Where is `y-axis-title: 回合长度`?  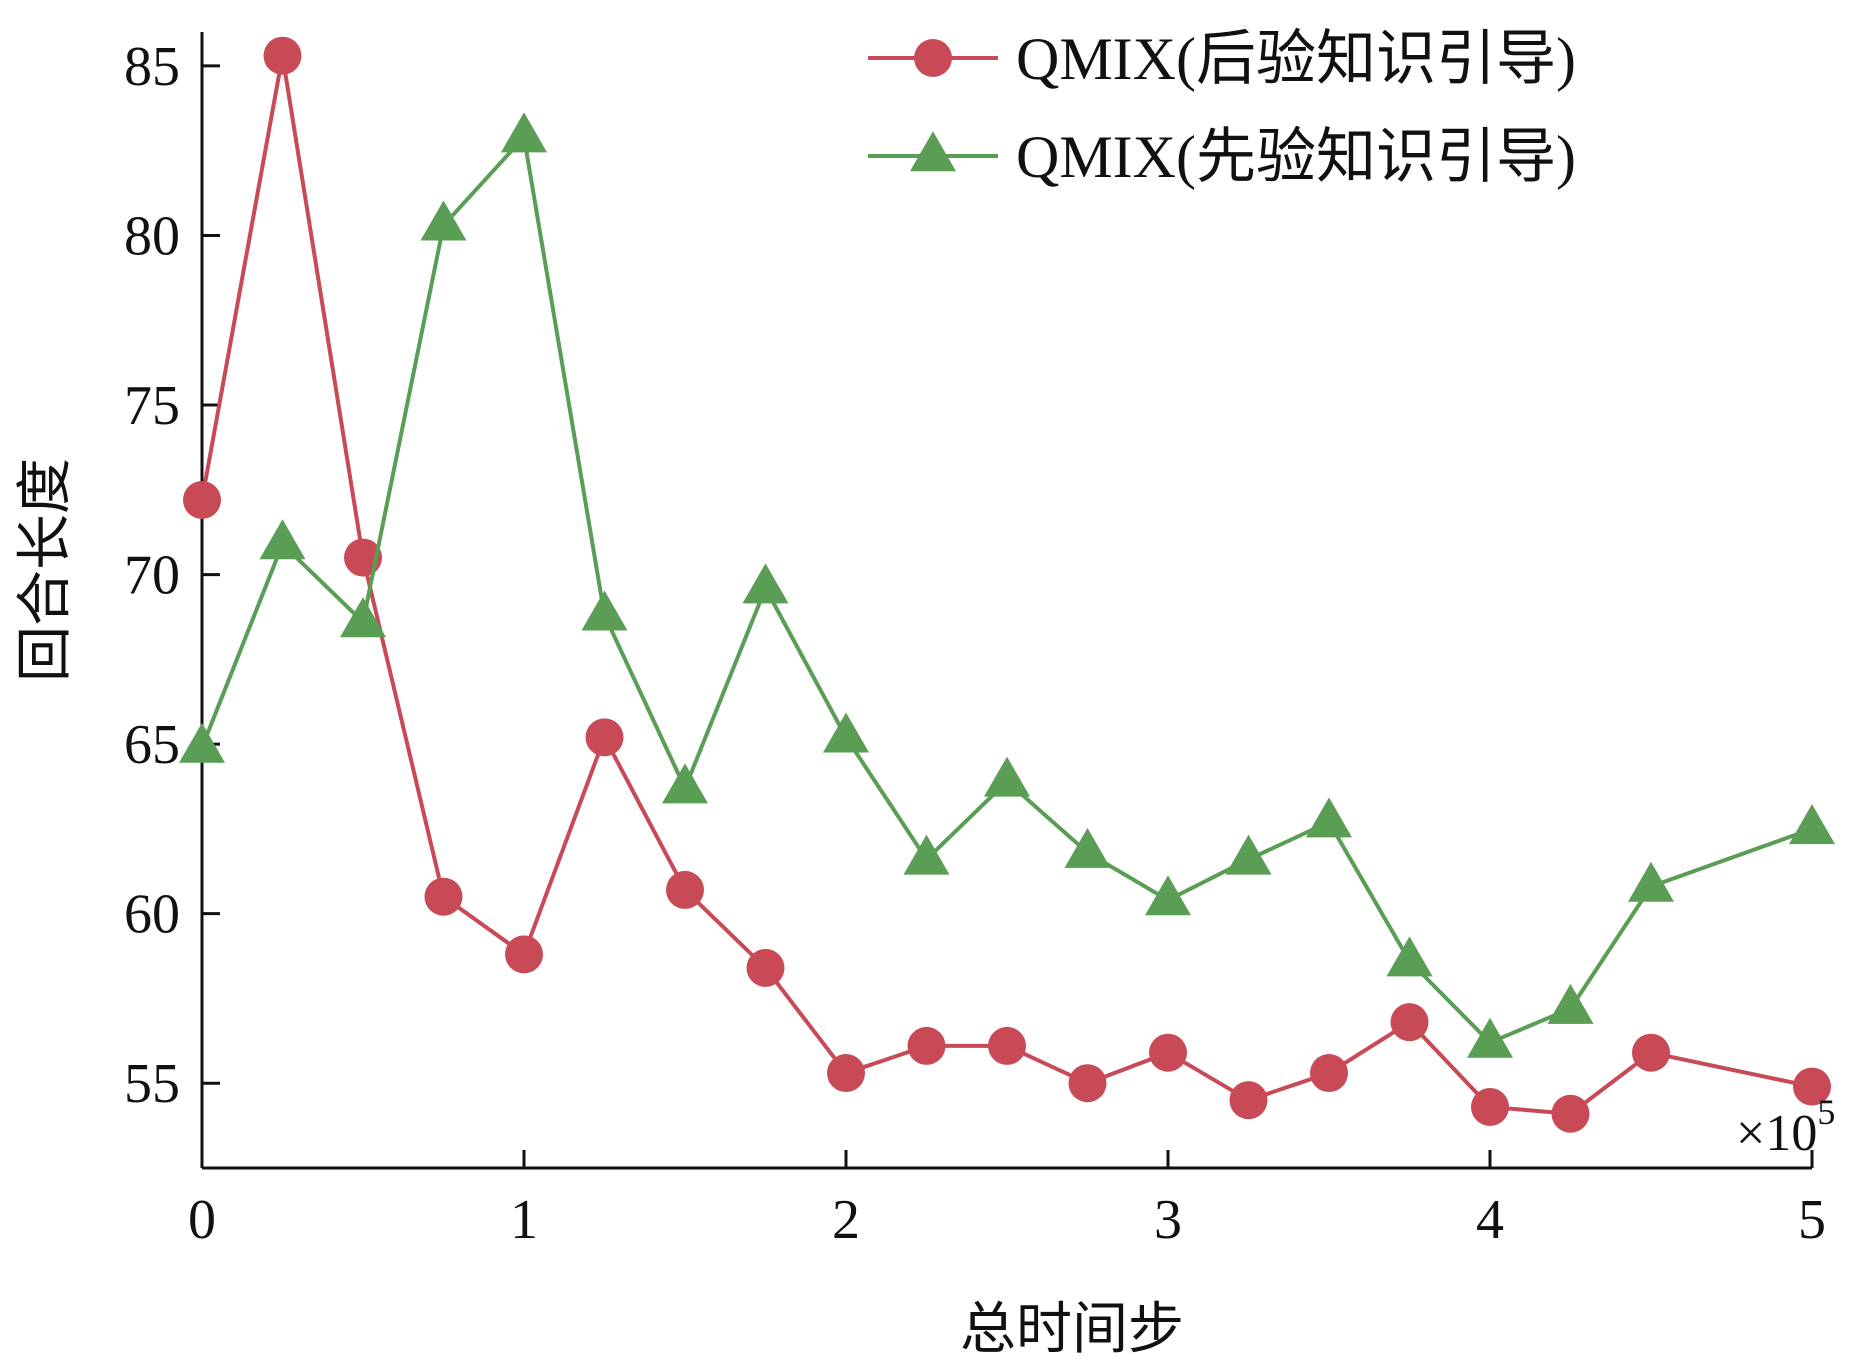
y-axis-title: 回合长度 is located at coordinates (45, 570).